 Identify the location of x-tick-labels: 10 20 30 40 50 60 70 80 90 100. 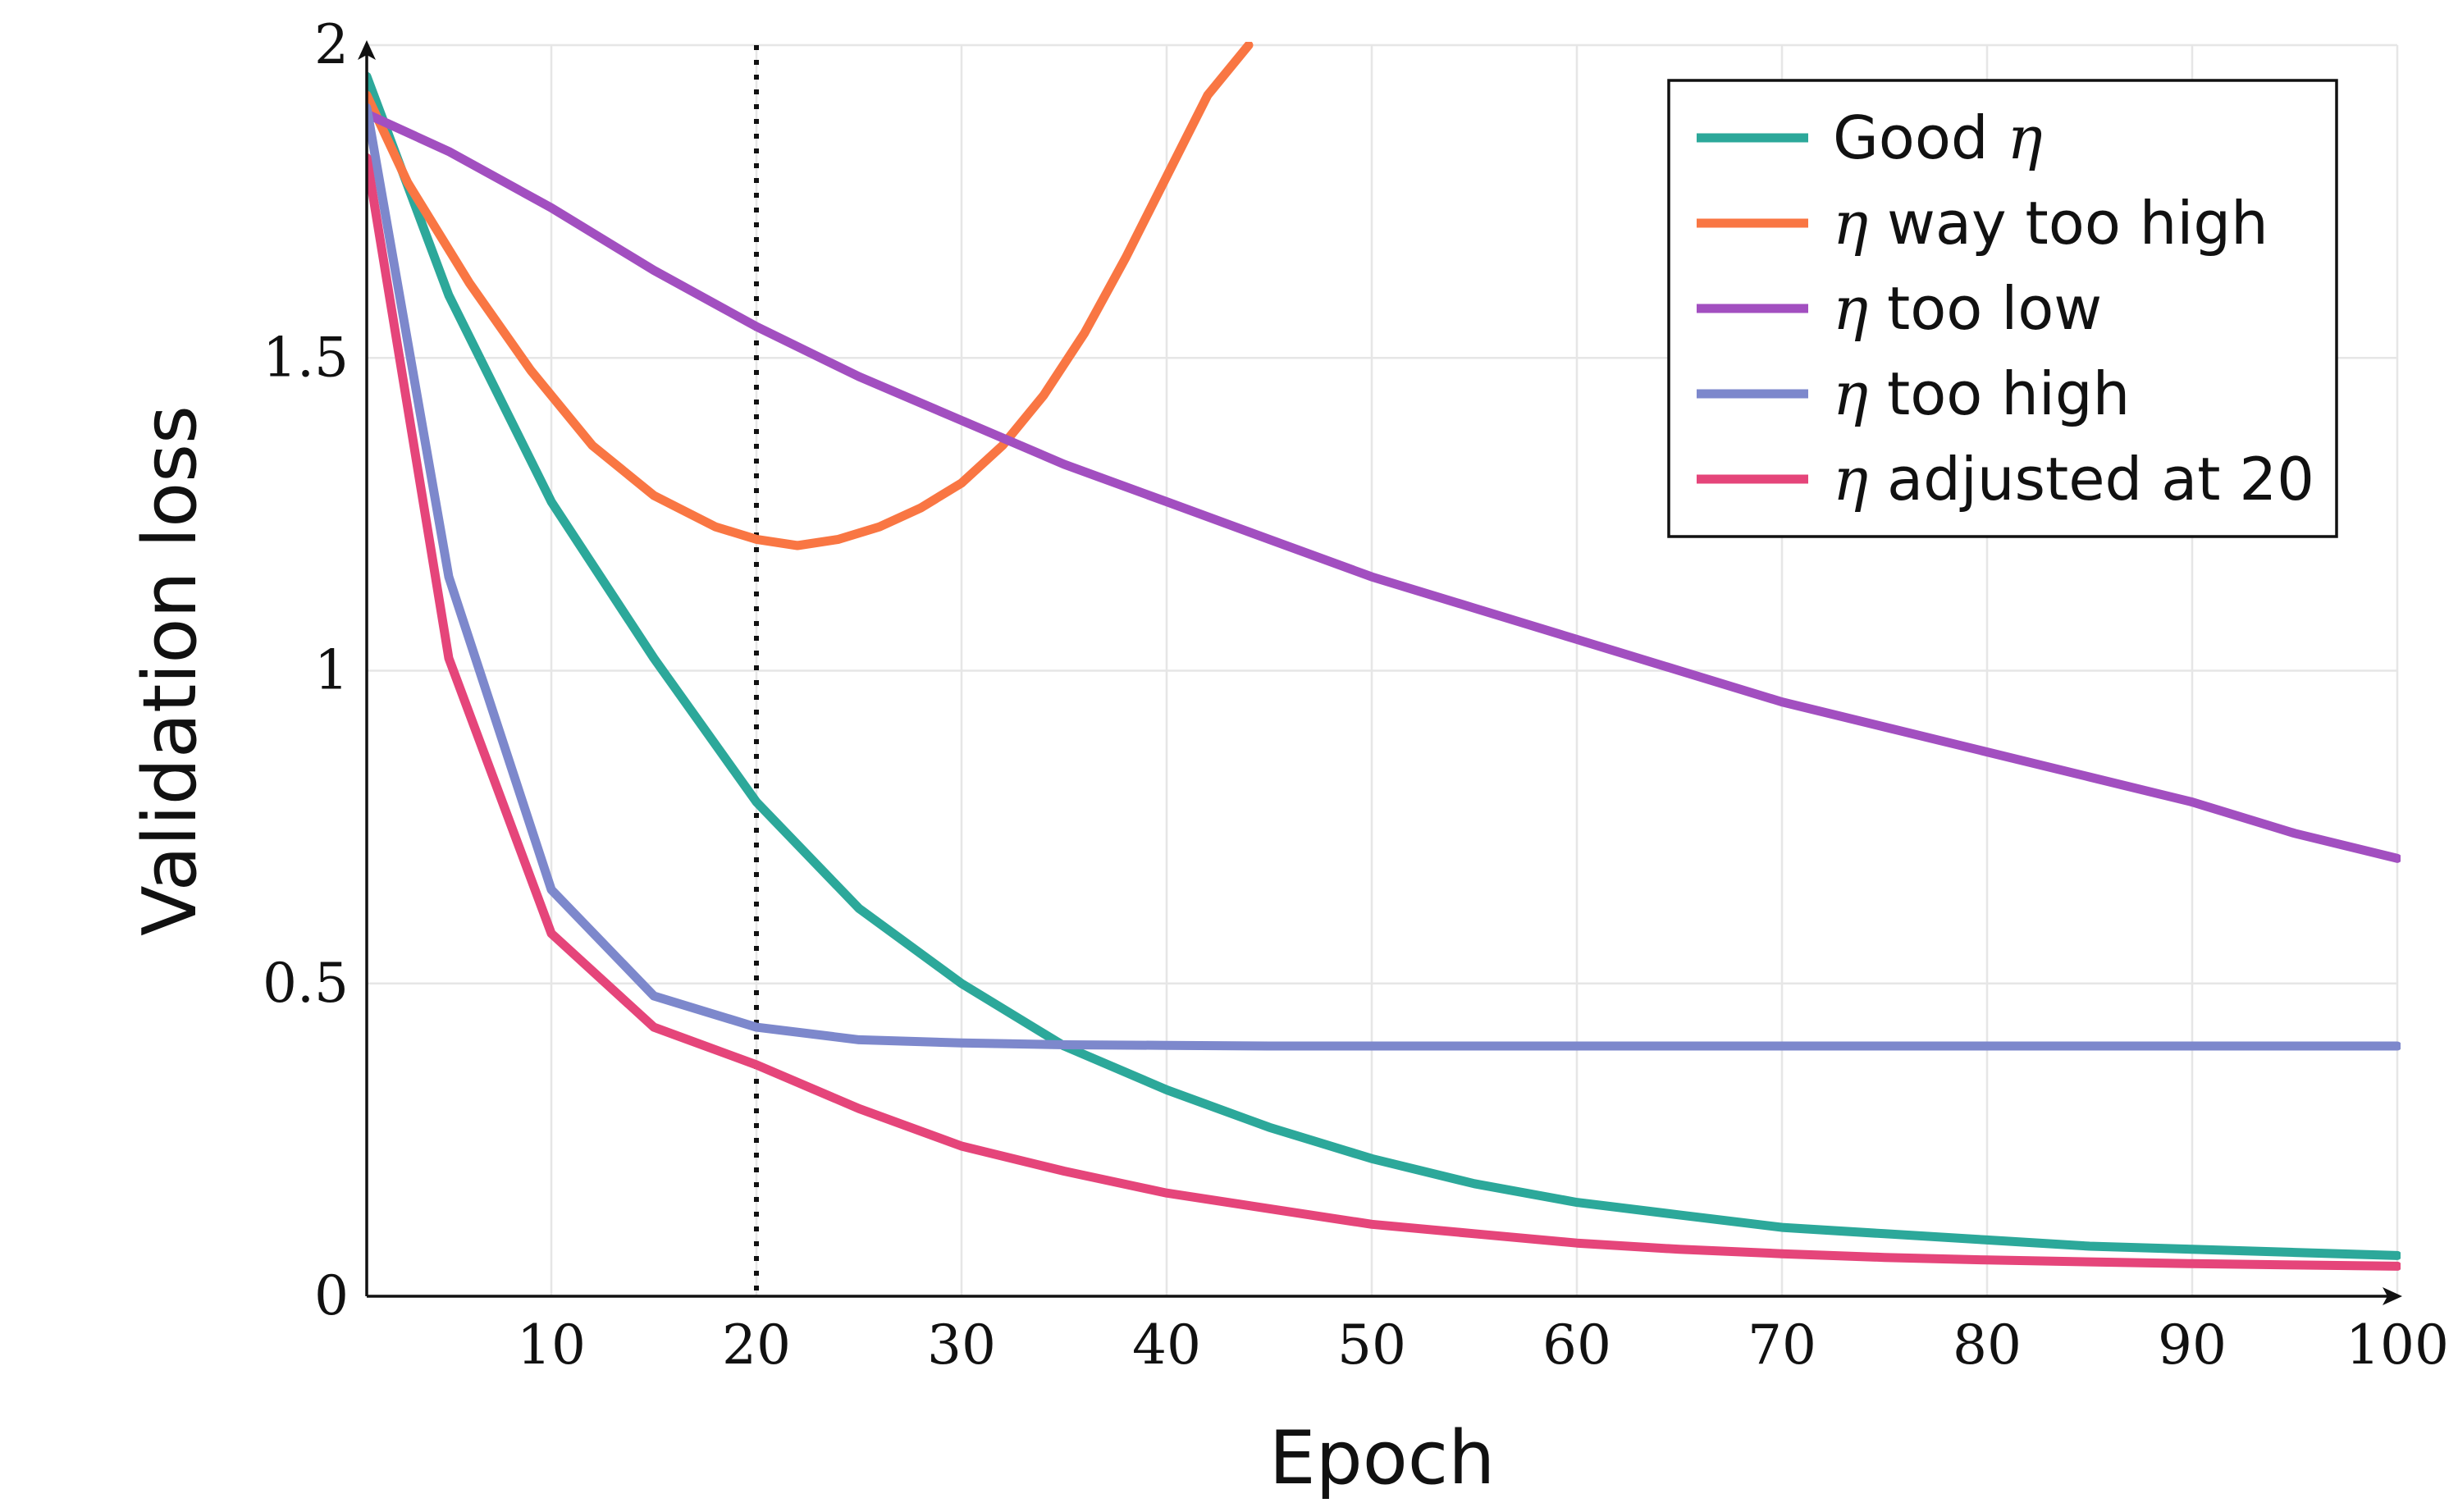
(1483, 1345).